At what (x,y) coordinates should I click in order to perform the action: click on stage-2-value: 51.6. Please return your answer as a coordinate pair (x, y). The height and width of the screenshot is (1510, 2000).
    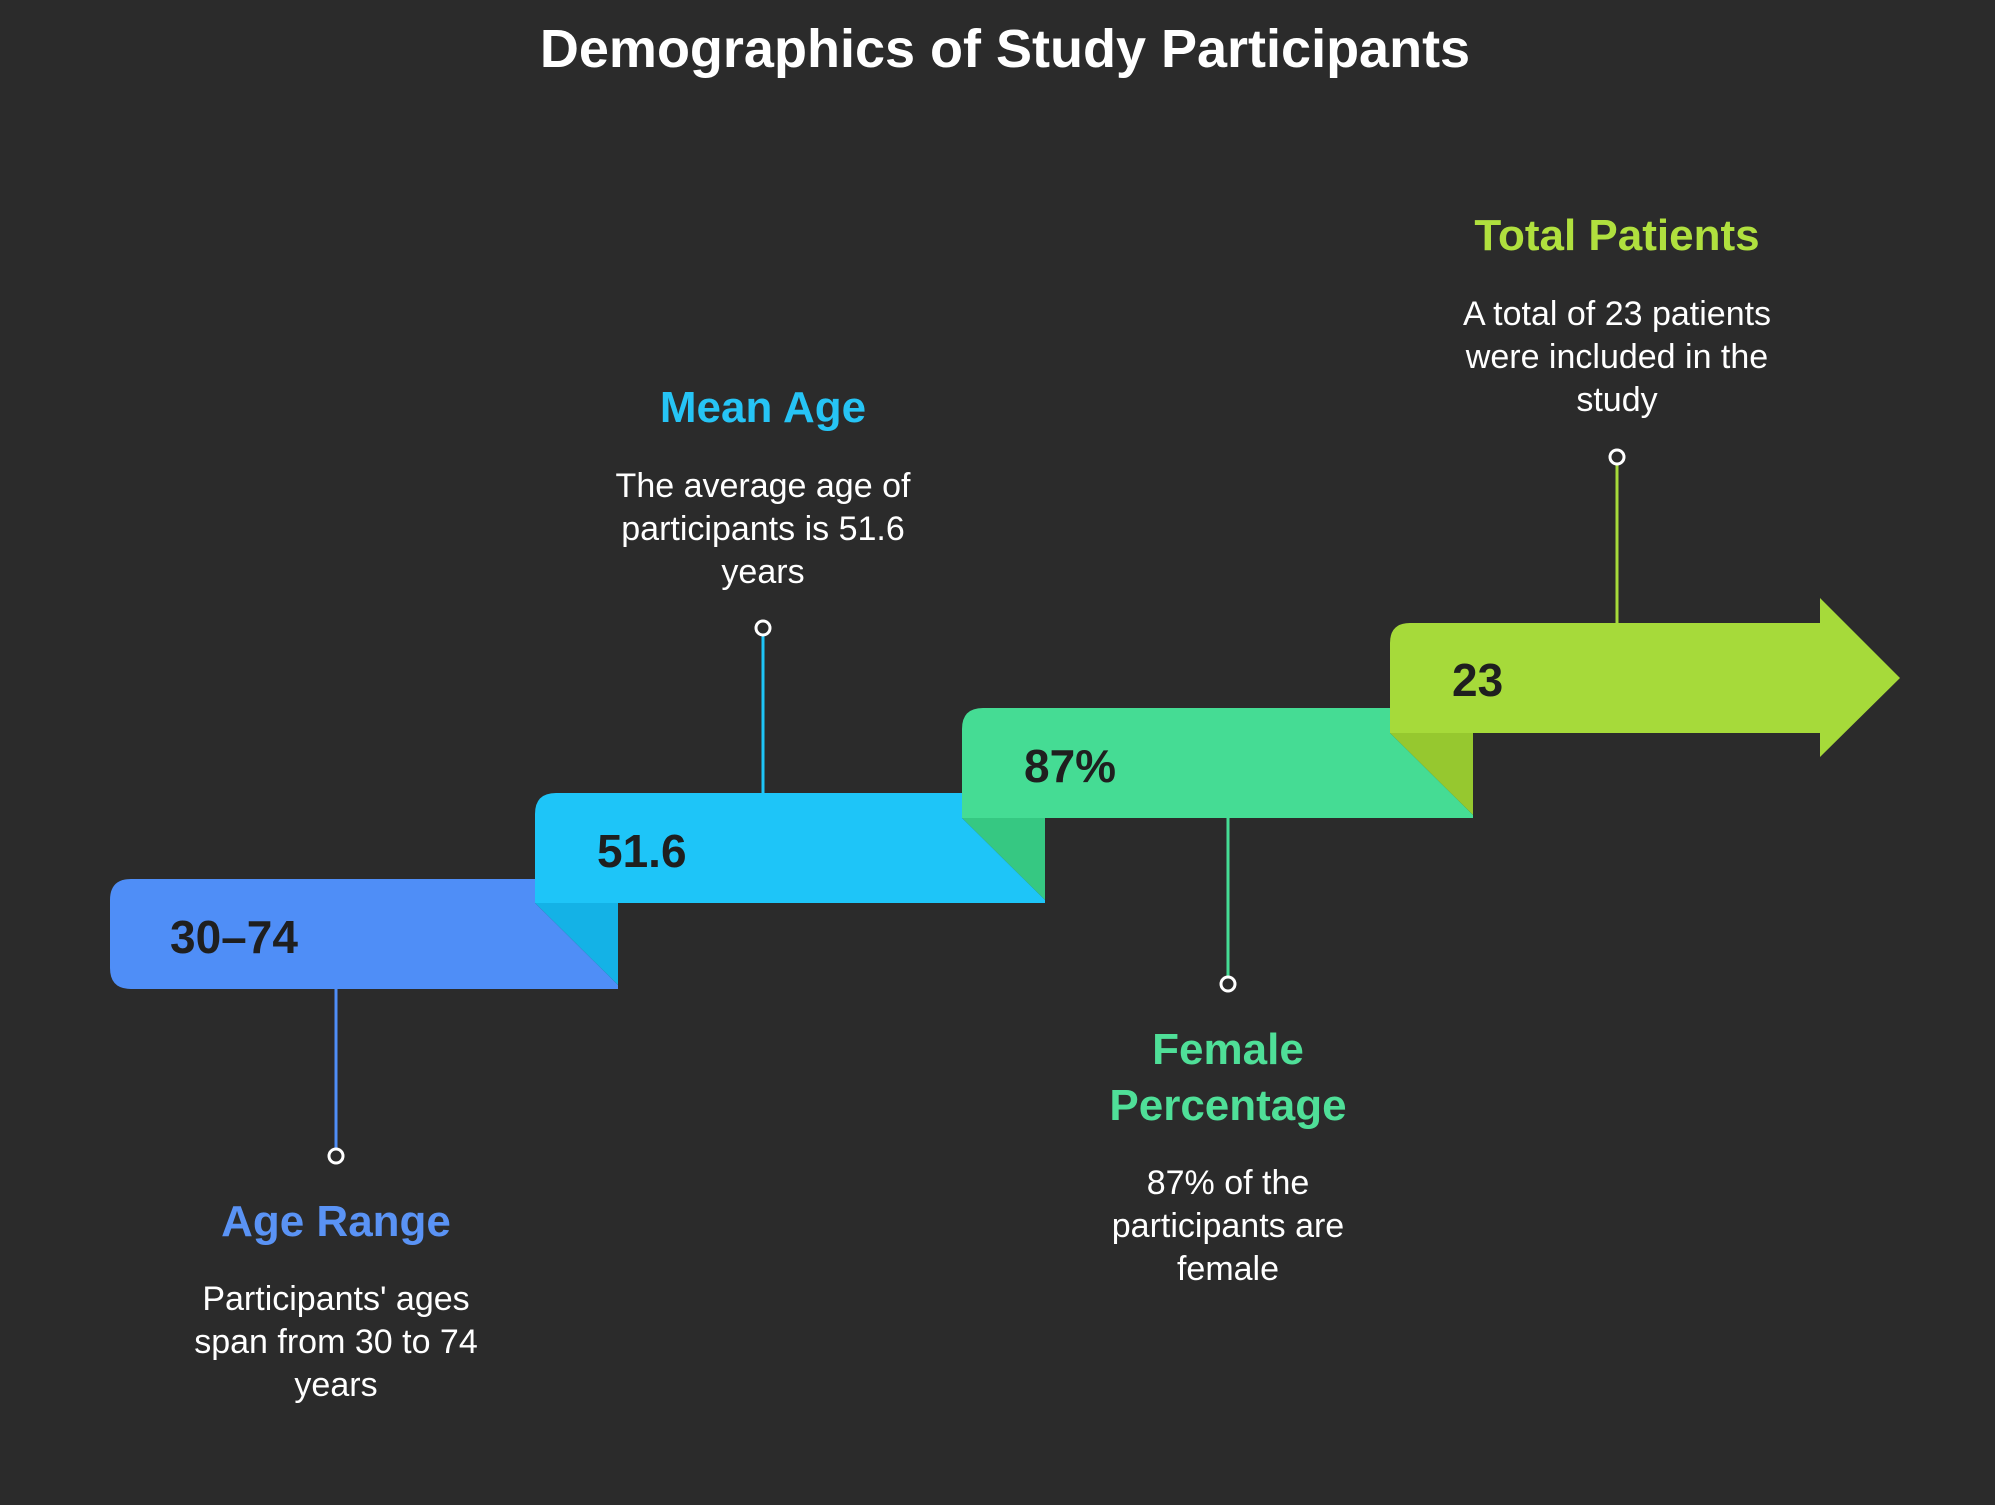
    Looking at the image, I should click on (642, 851).